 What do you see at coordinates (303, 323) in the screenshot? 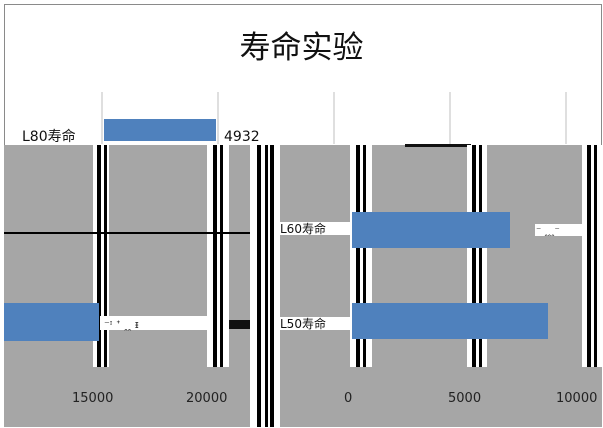
I see `category-label: L50寿命` at bounding box center [303, 323].